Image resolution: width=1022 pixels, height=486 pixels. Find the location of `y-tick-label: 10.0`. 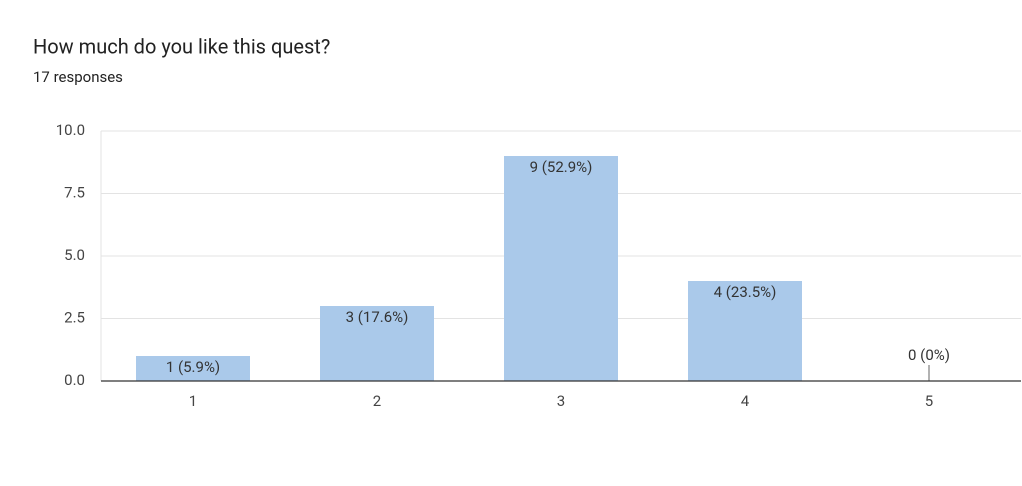

y-tick-label: 10.0 is located at coordinates (70, 130).